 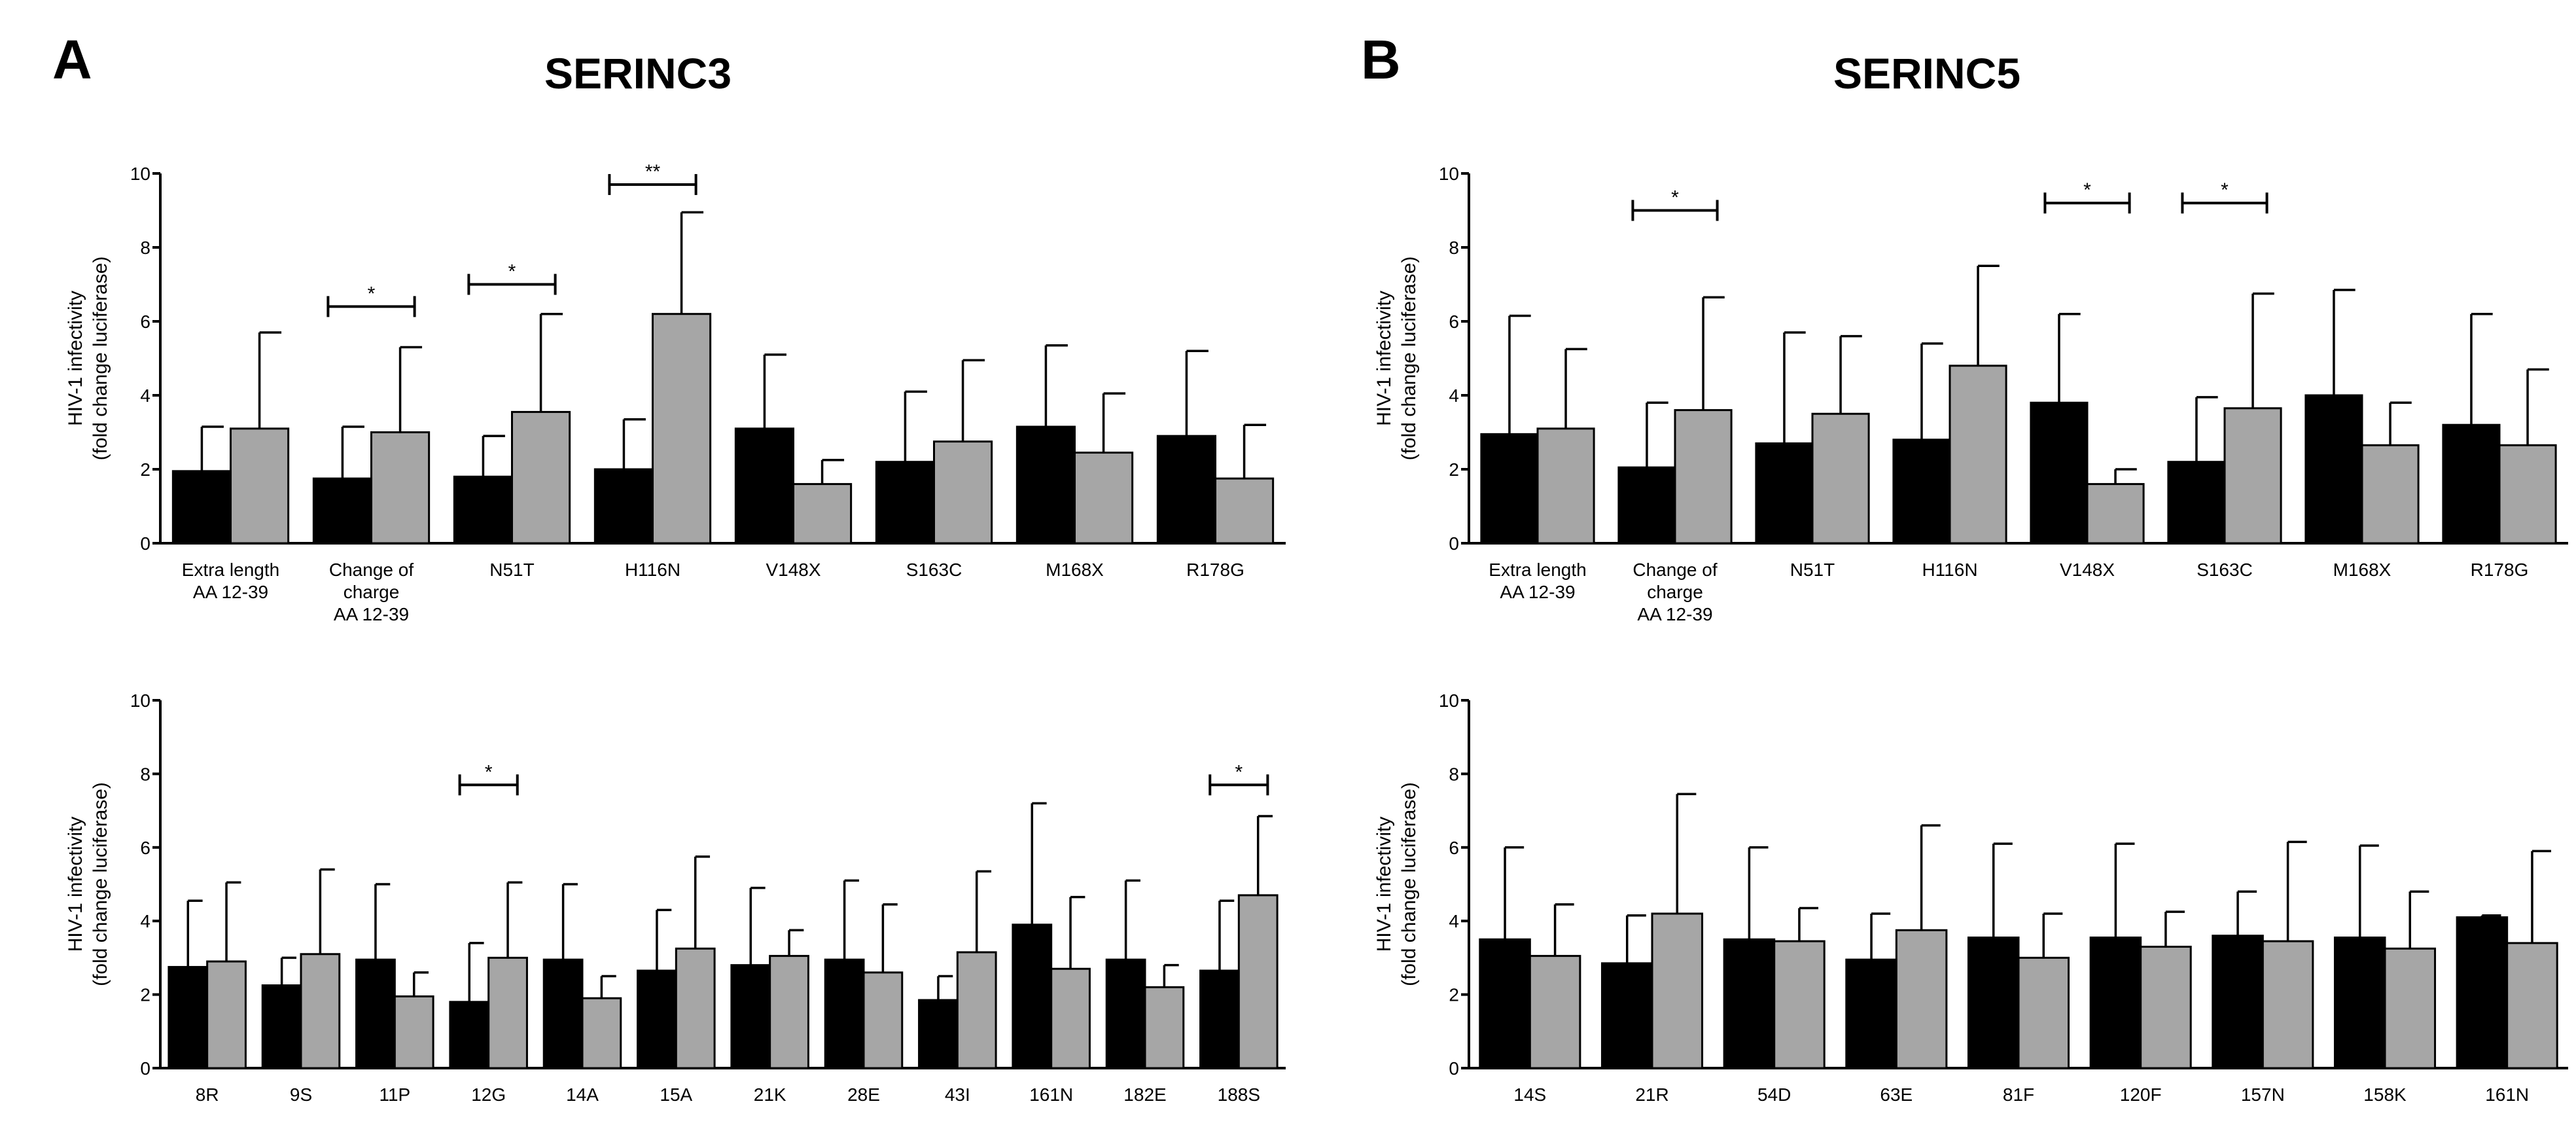 What do you see at coordinates (863, 1094) in the screenshot?
I see `x-tick-label: 28E` at bounding box center [863, 1094].